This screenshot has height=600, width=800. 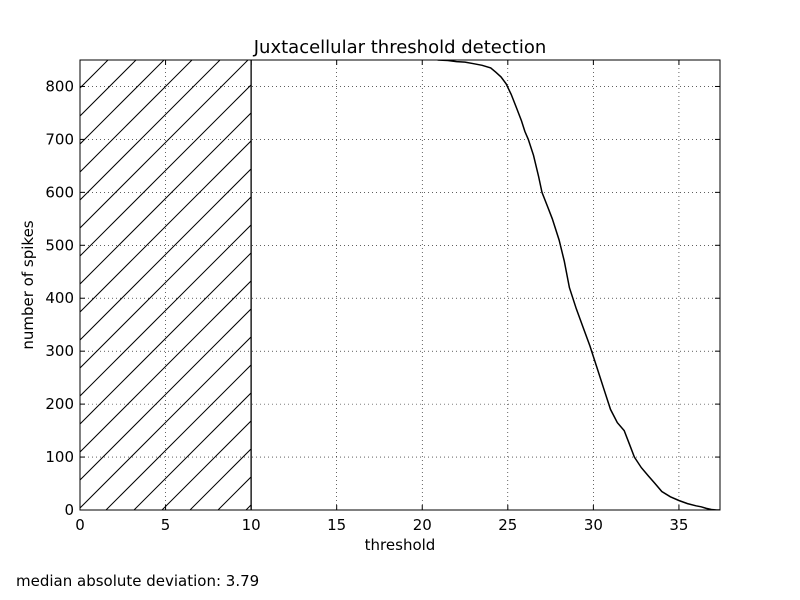 I want to click on x-tick-label: 25, so click(x=507, y=525).